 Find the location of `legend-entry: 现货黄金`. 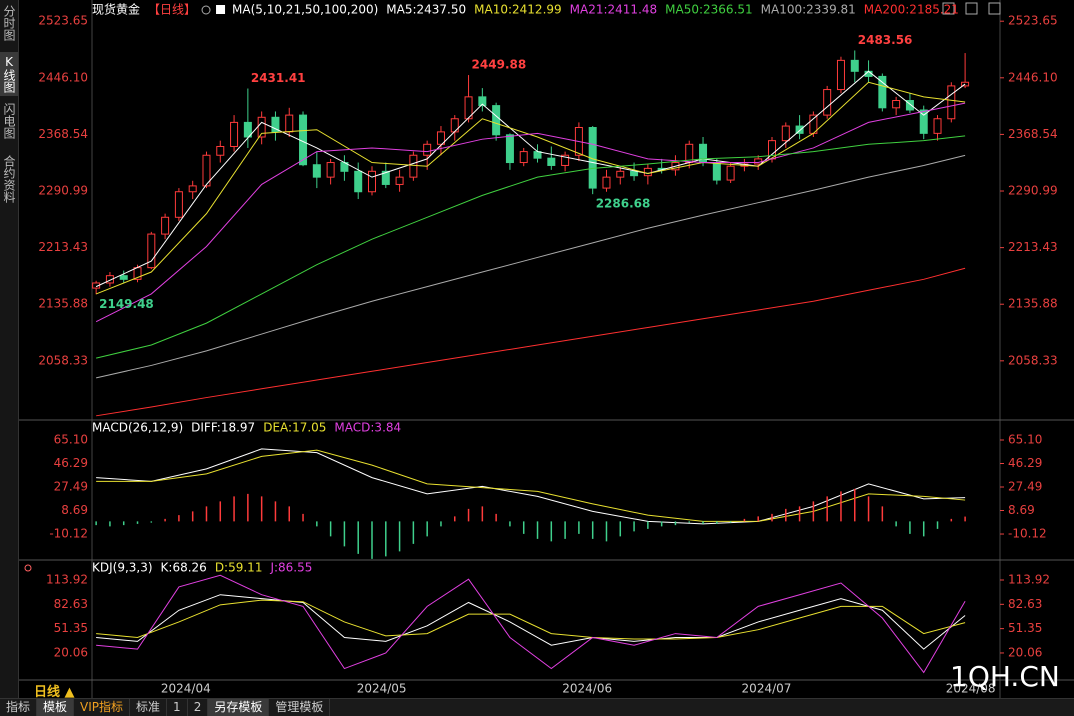

legend-entry: 现货黄金 is located at coordinates (116, 9).